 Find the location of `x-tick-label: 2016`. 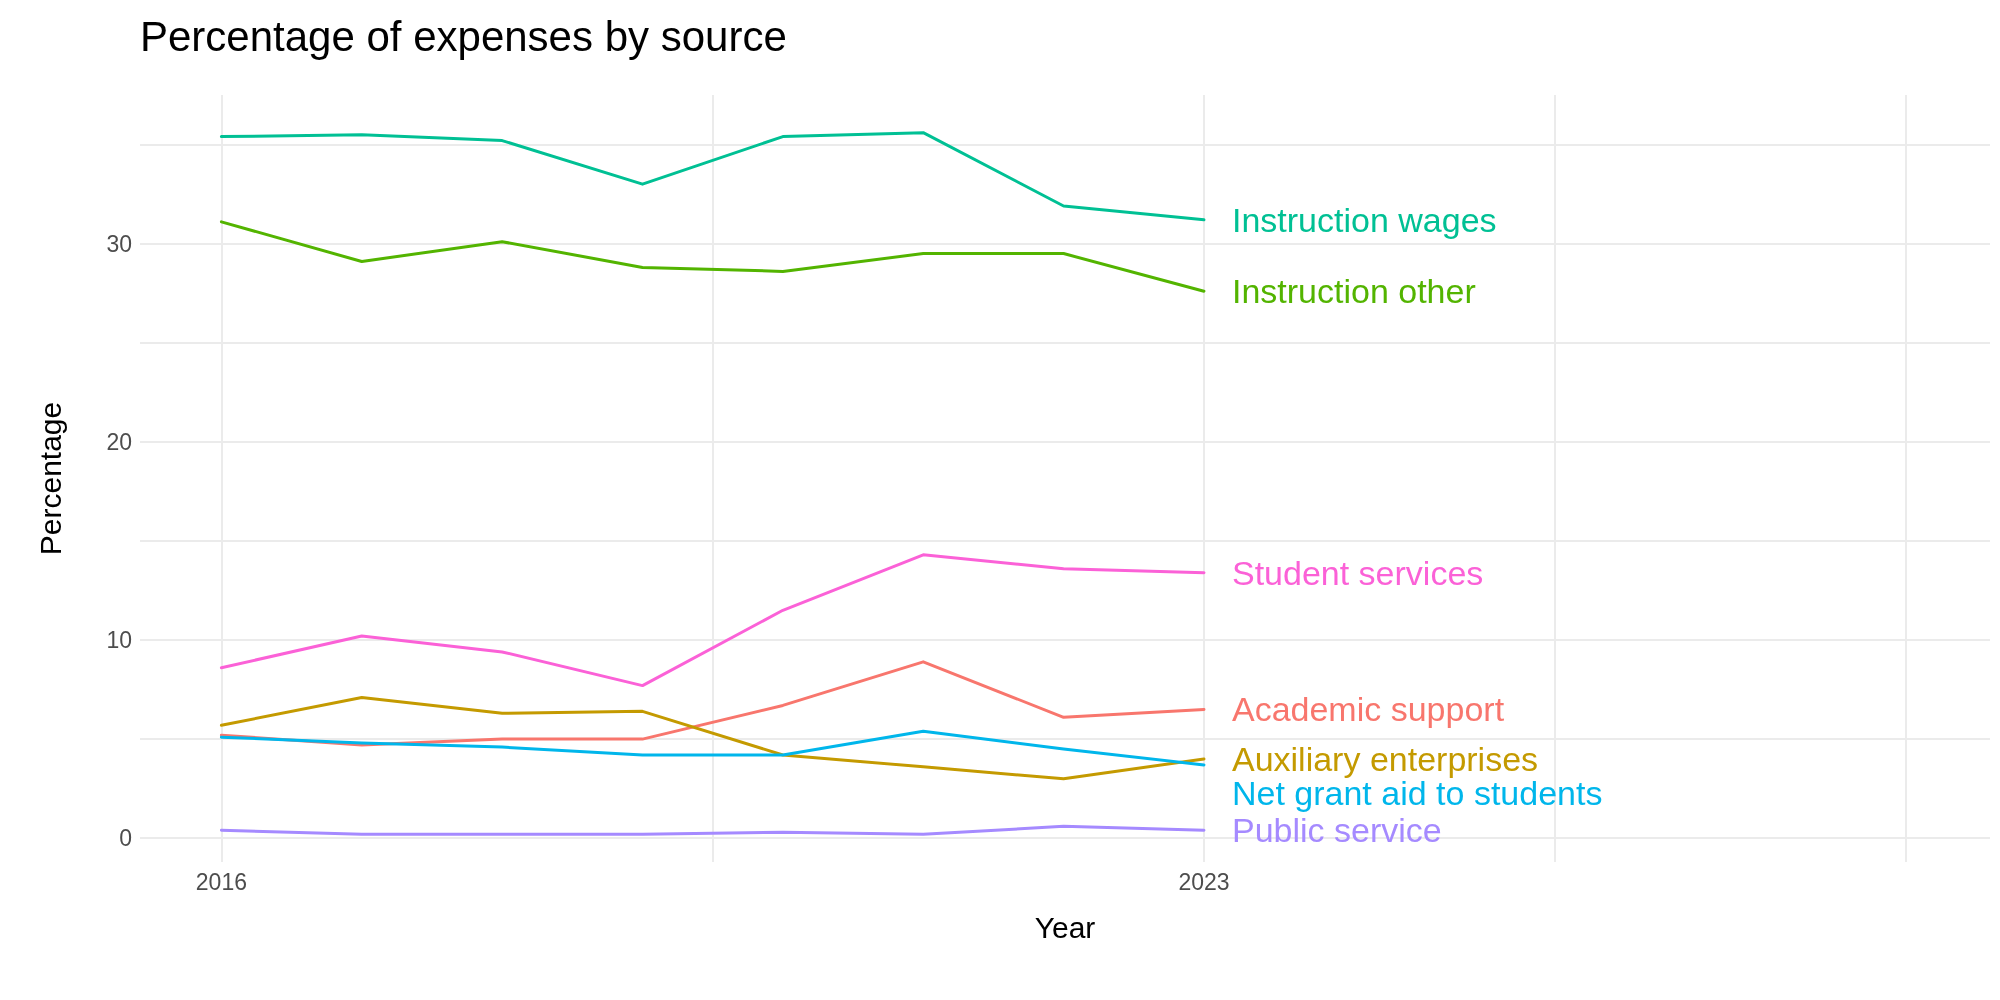

x-tick-label: 2016 is located at coordinates (221, 881).